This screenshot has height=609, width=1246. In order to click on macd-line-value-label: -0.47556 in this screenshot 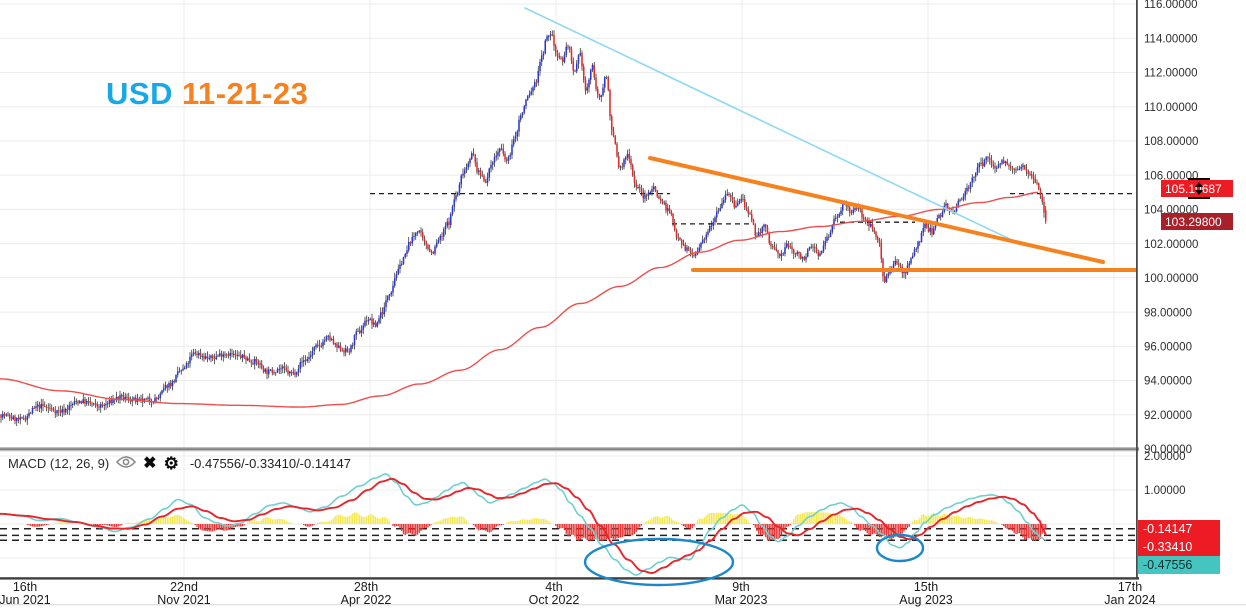, I will do `click(1179, 565)`.